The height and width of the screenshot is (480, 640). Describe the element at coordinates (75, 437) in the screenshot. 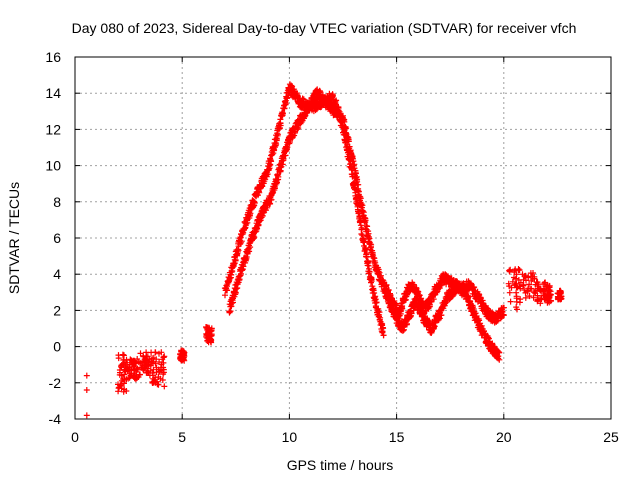

I see `x-tick-label: 0` at that location.